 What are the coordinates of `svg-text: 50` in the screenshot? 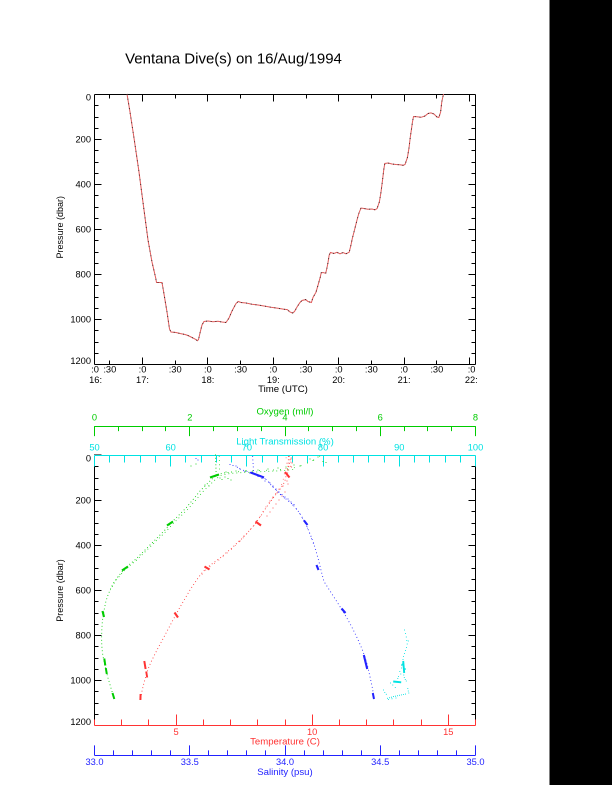 It's located at (94, 448).